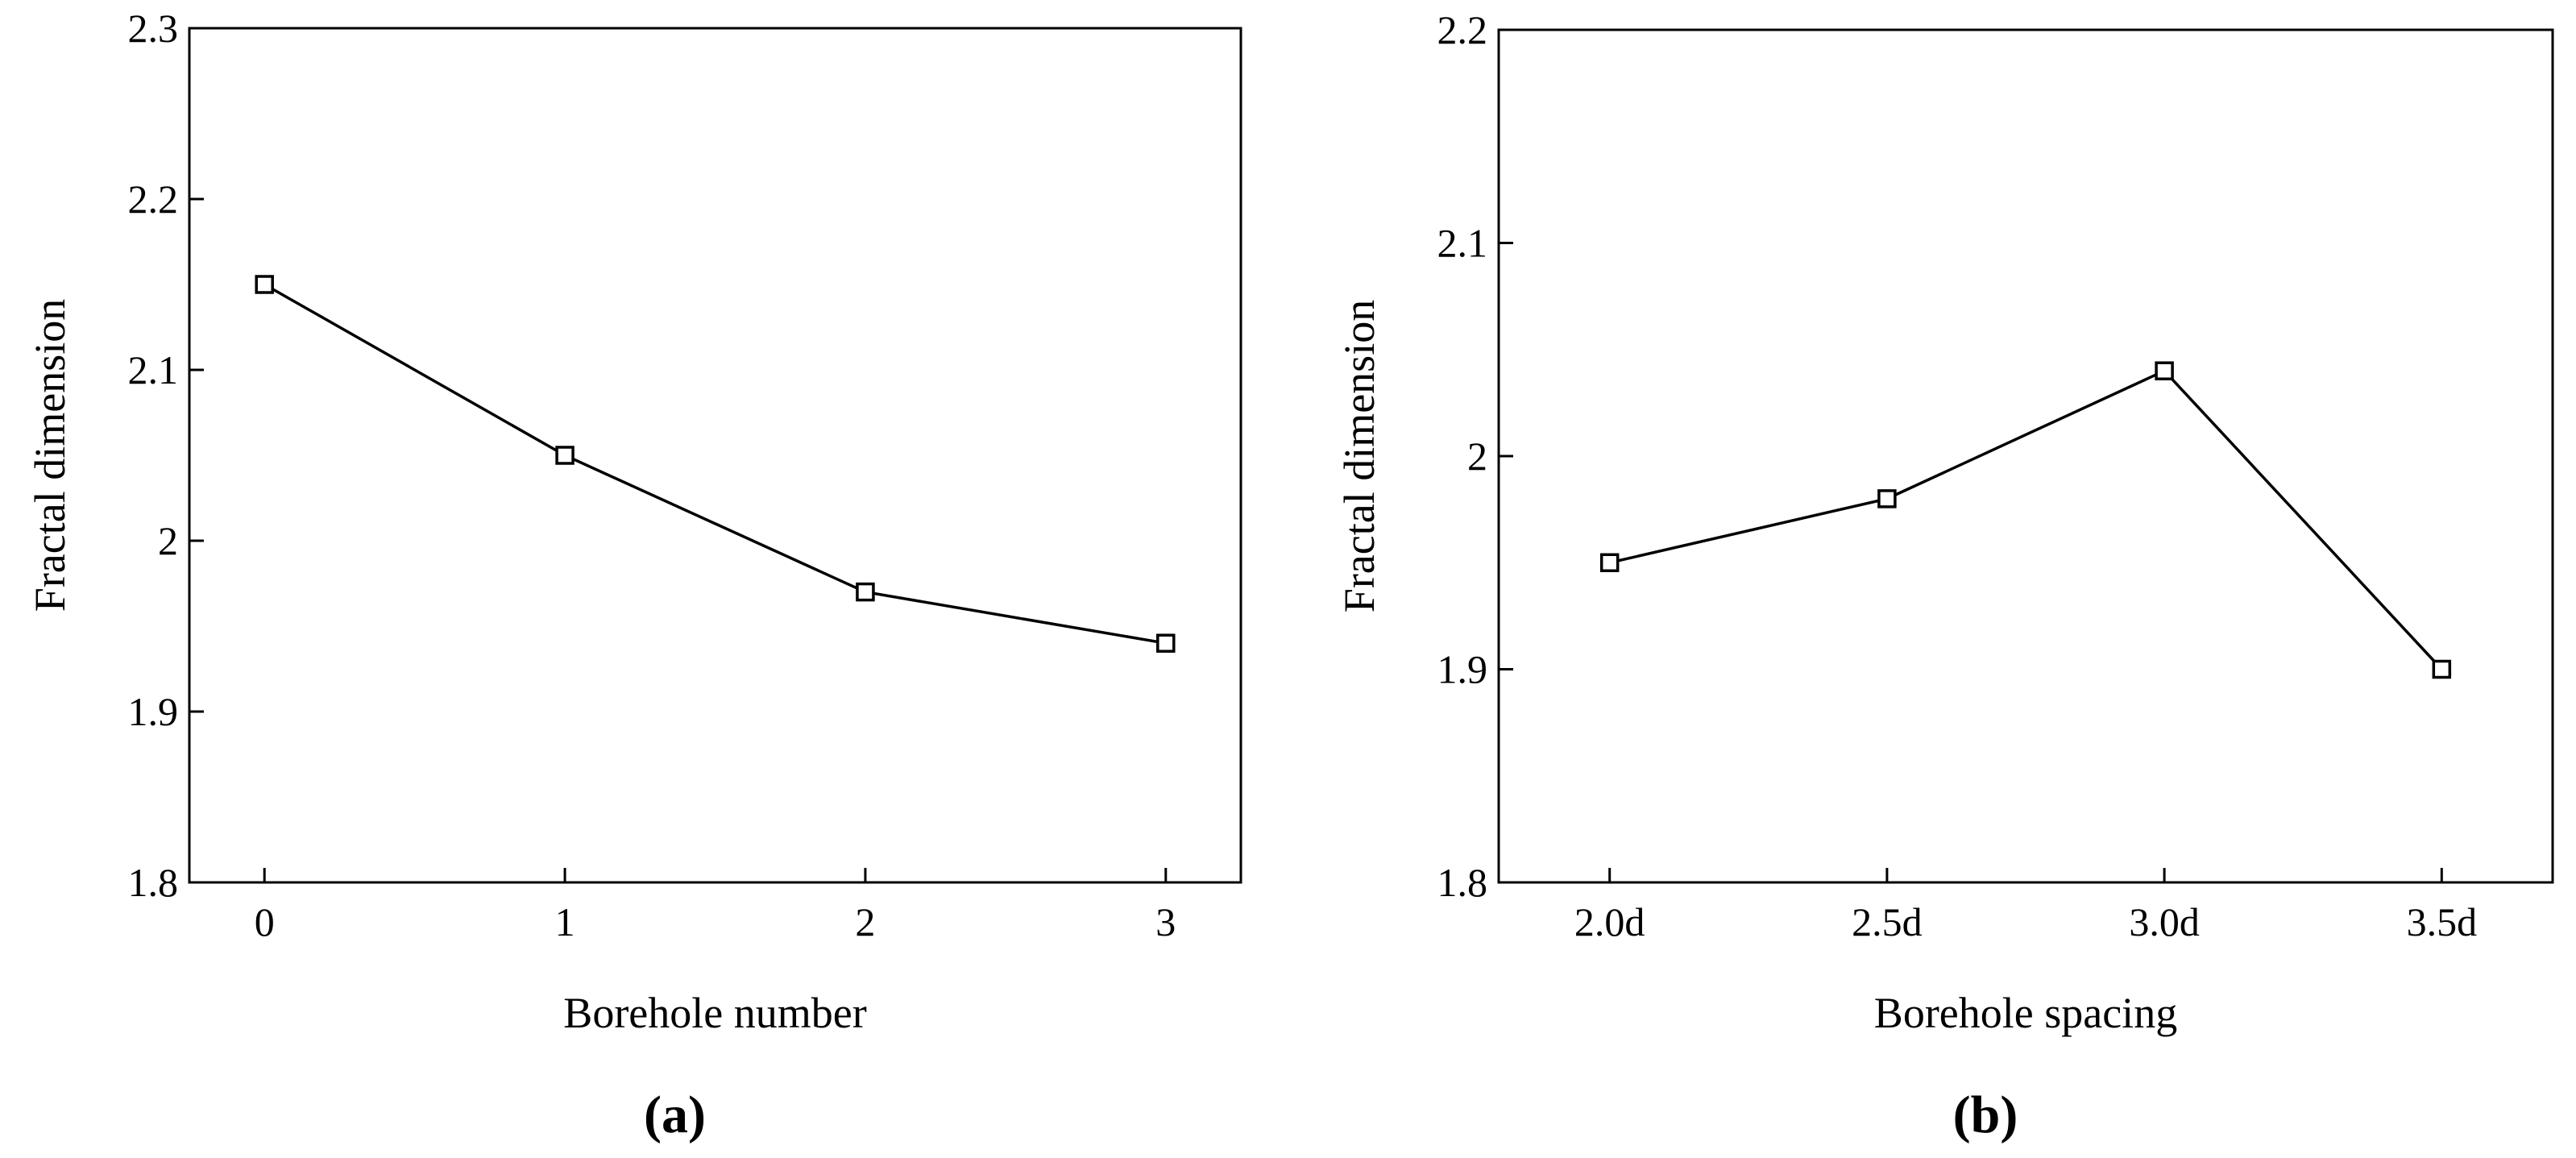  I want to click on x-tick-label: 2.5d, so click(1887, 921).